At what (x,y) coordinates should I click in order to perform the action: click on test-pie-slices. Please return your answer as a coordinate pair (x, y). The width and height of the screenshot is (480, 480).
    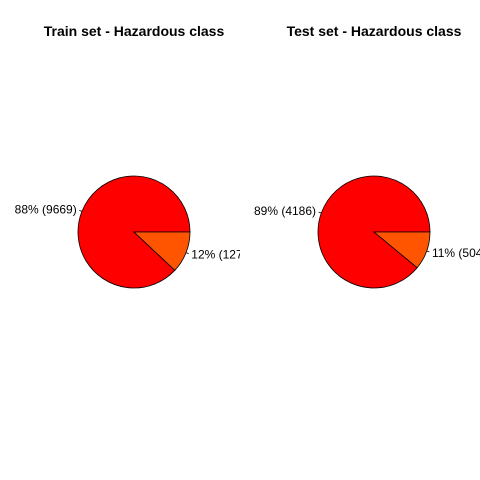
    Looking at the image, I should click on (374, 232).